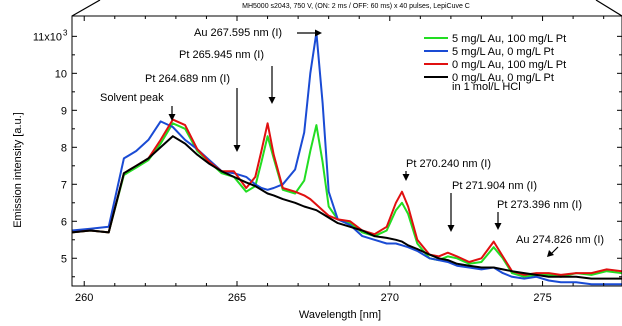 This screenshot has height=326, width=622. I want to click on legend-label: 5 mg/L Au, 0 mg/L Pt, so click(503, 52).